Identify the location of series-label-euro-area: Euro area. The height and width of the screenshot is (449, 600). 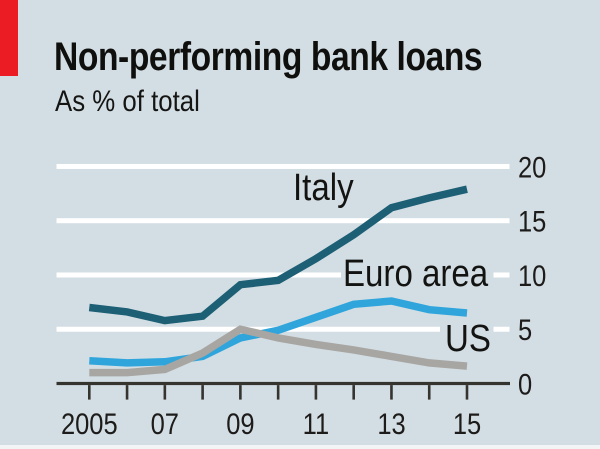
(416, 274).